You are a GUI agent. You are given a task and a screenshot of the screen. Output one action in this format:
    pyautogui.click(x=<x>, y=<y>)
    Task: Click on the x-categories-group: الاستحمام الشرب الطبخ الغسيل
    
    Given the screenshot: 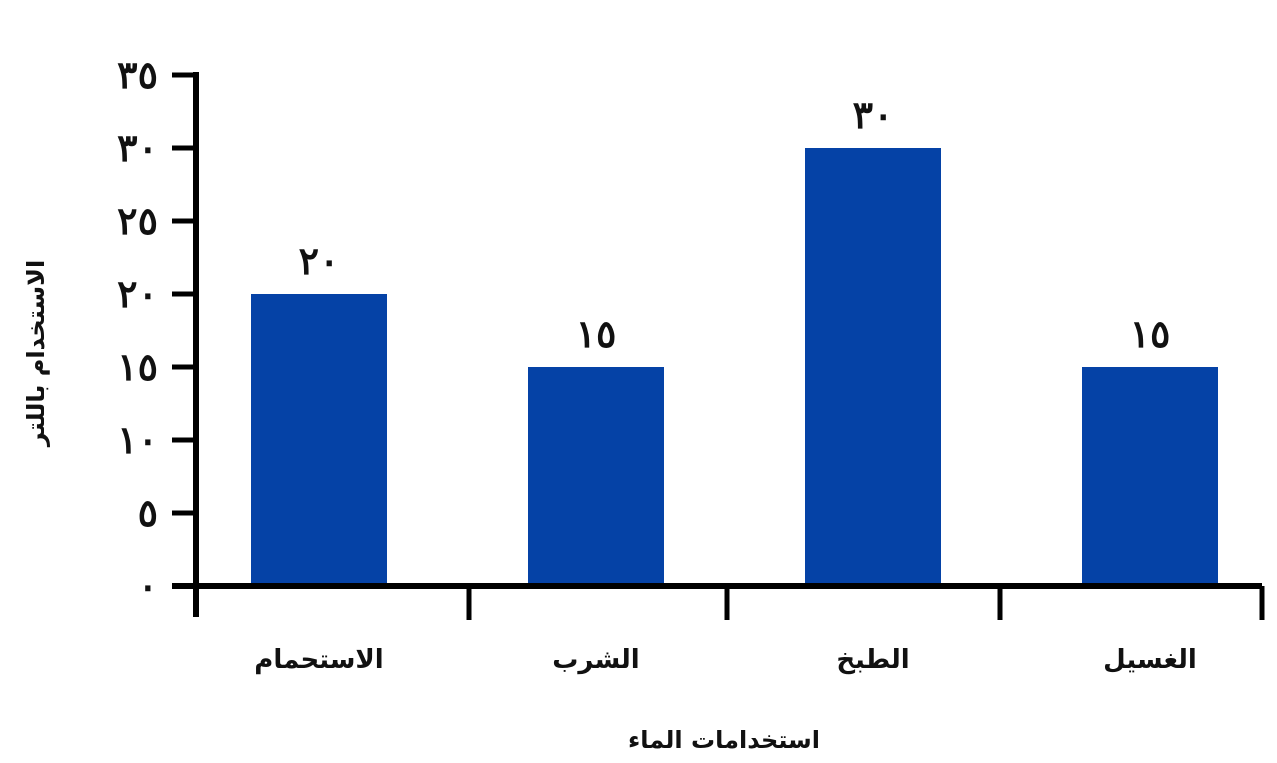 What is the action you would take?
    pyautogui.click(x=725, y=660)
    